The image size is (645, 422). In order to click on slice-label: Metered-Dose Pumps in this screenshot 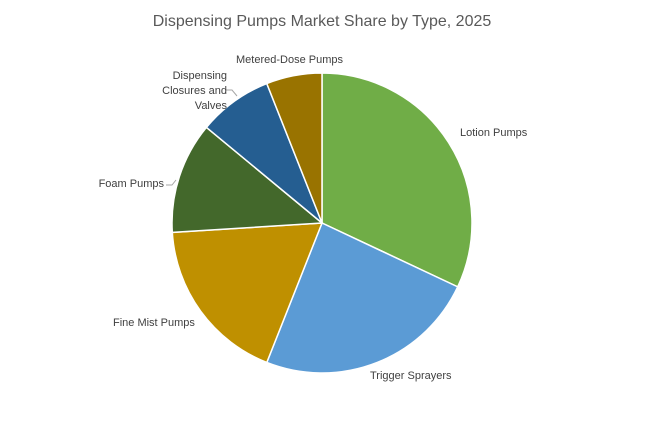, I will do `click(289, 60)`.